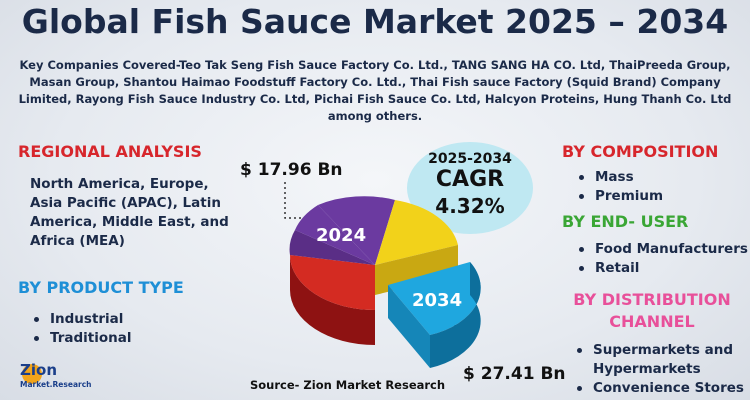 This screenshot has height=400, width=750. I want to click on year-label: 2024, so click(341, 235).